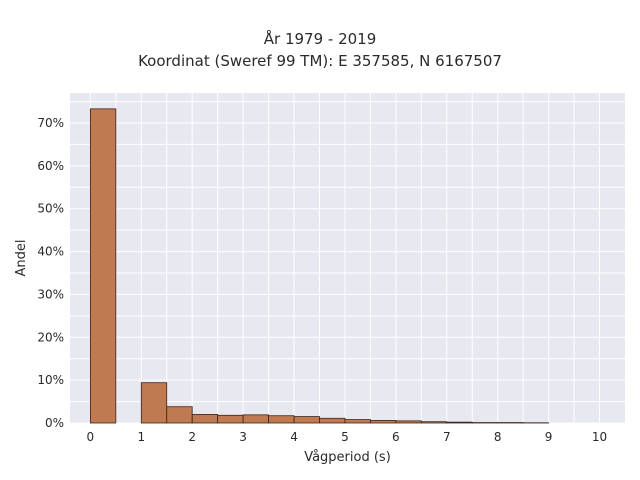 The image size is (640, 480). What do you see at coordinates (50, 123) in the screenshot?
I see `y-tick-label: 70%` at bounding box center [50, 123].